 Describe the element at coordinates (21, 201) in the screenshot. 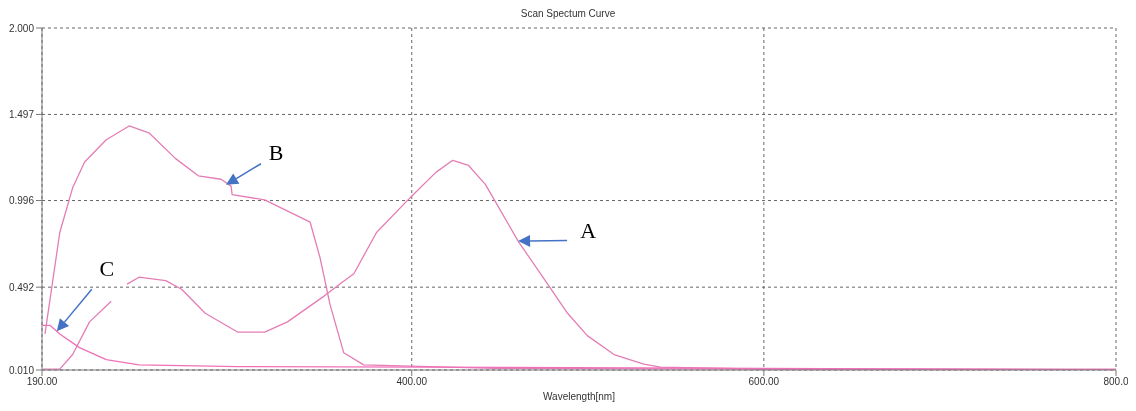

I see `y-tick-label: 0.996` at that location.